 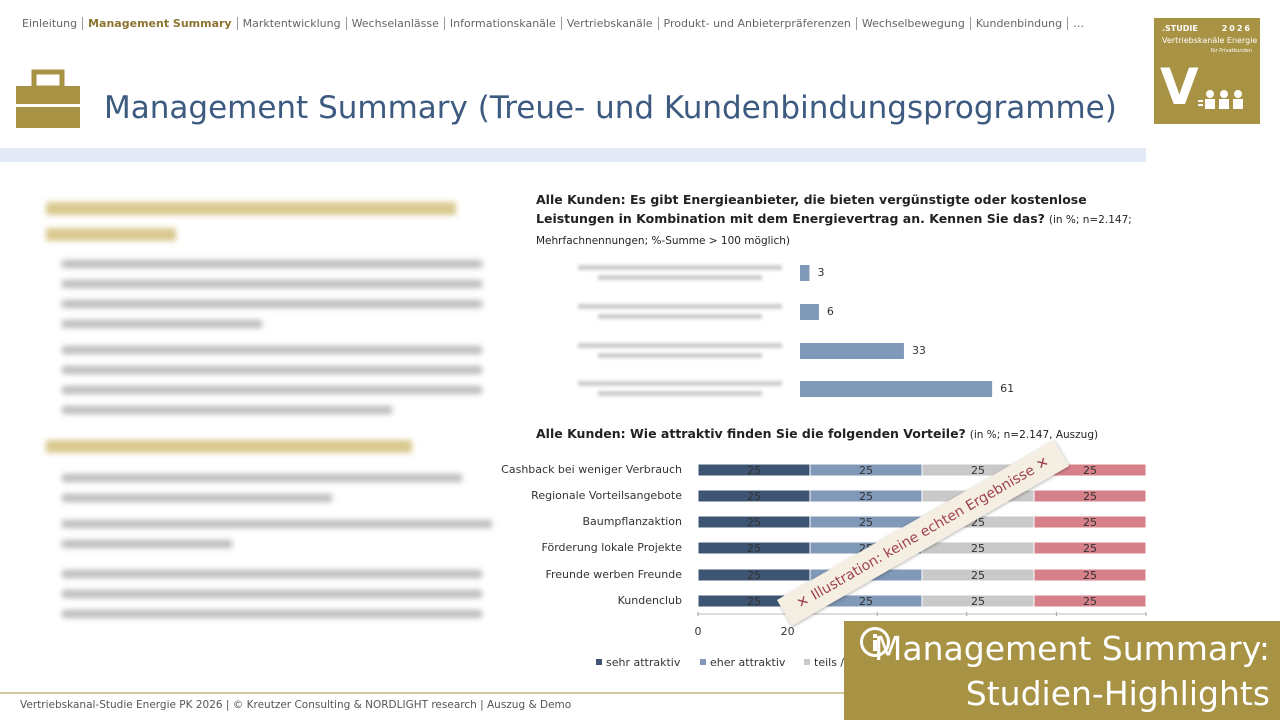 I want to click on nav-item: Vertriebskanäle, so click(x=609, y=23).